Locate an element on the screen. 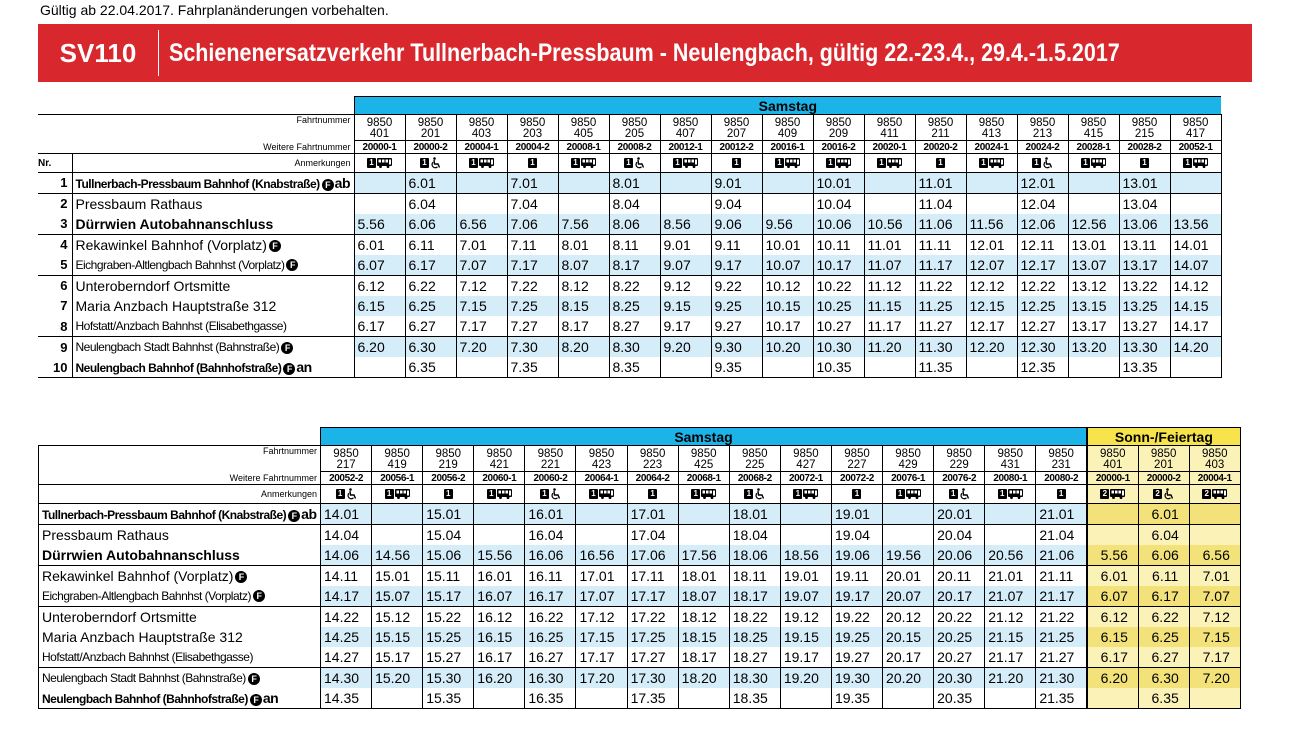 This screenshot has width=1296, height=729. fahrtnummer-cell: 9850 207 is located at coordinates (736, 127).